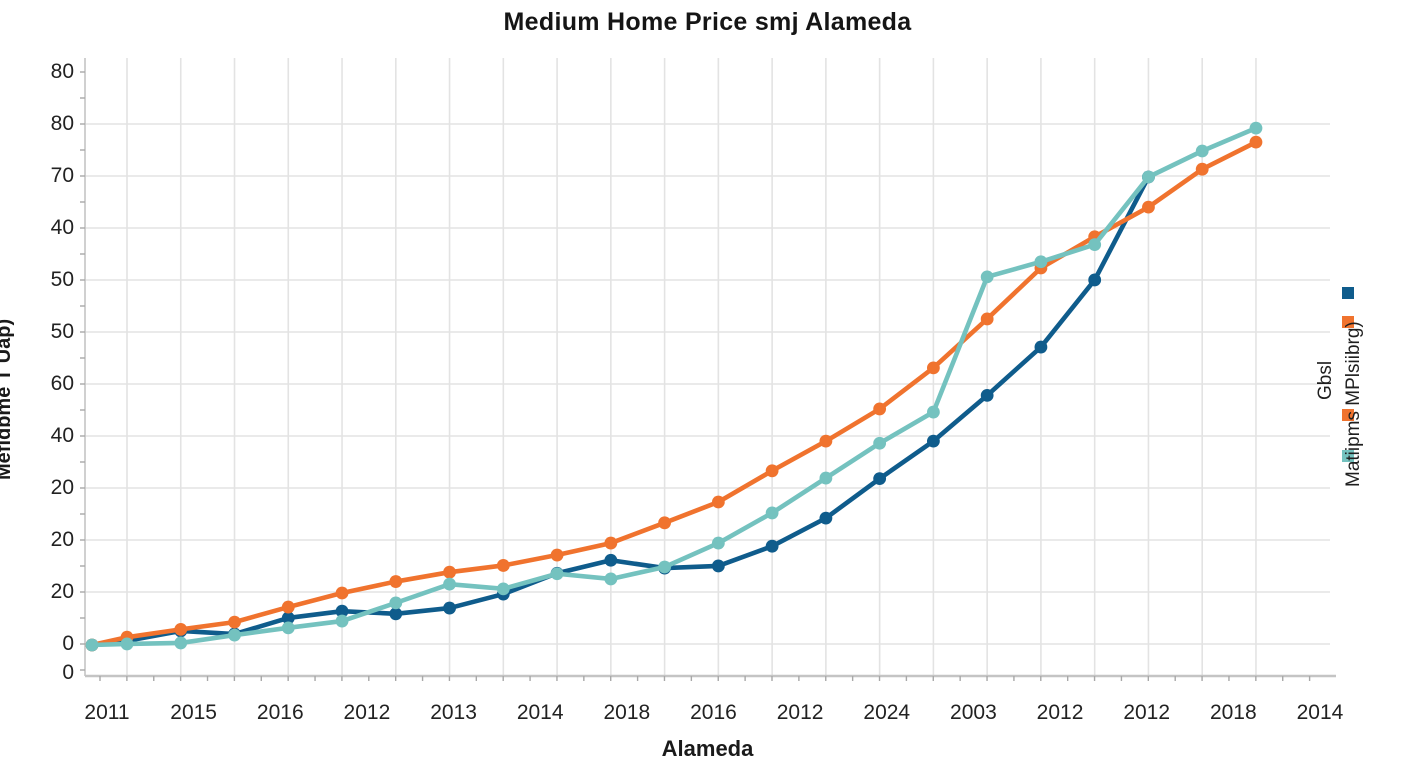  I want to click on y-tick-label: 70, so click(62, 175).